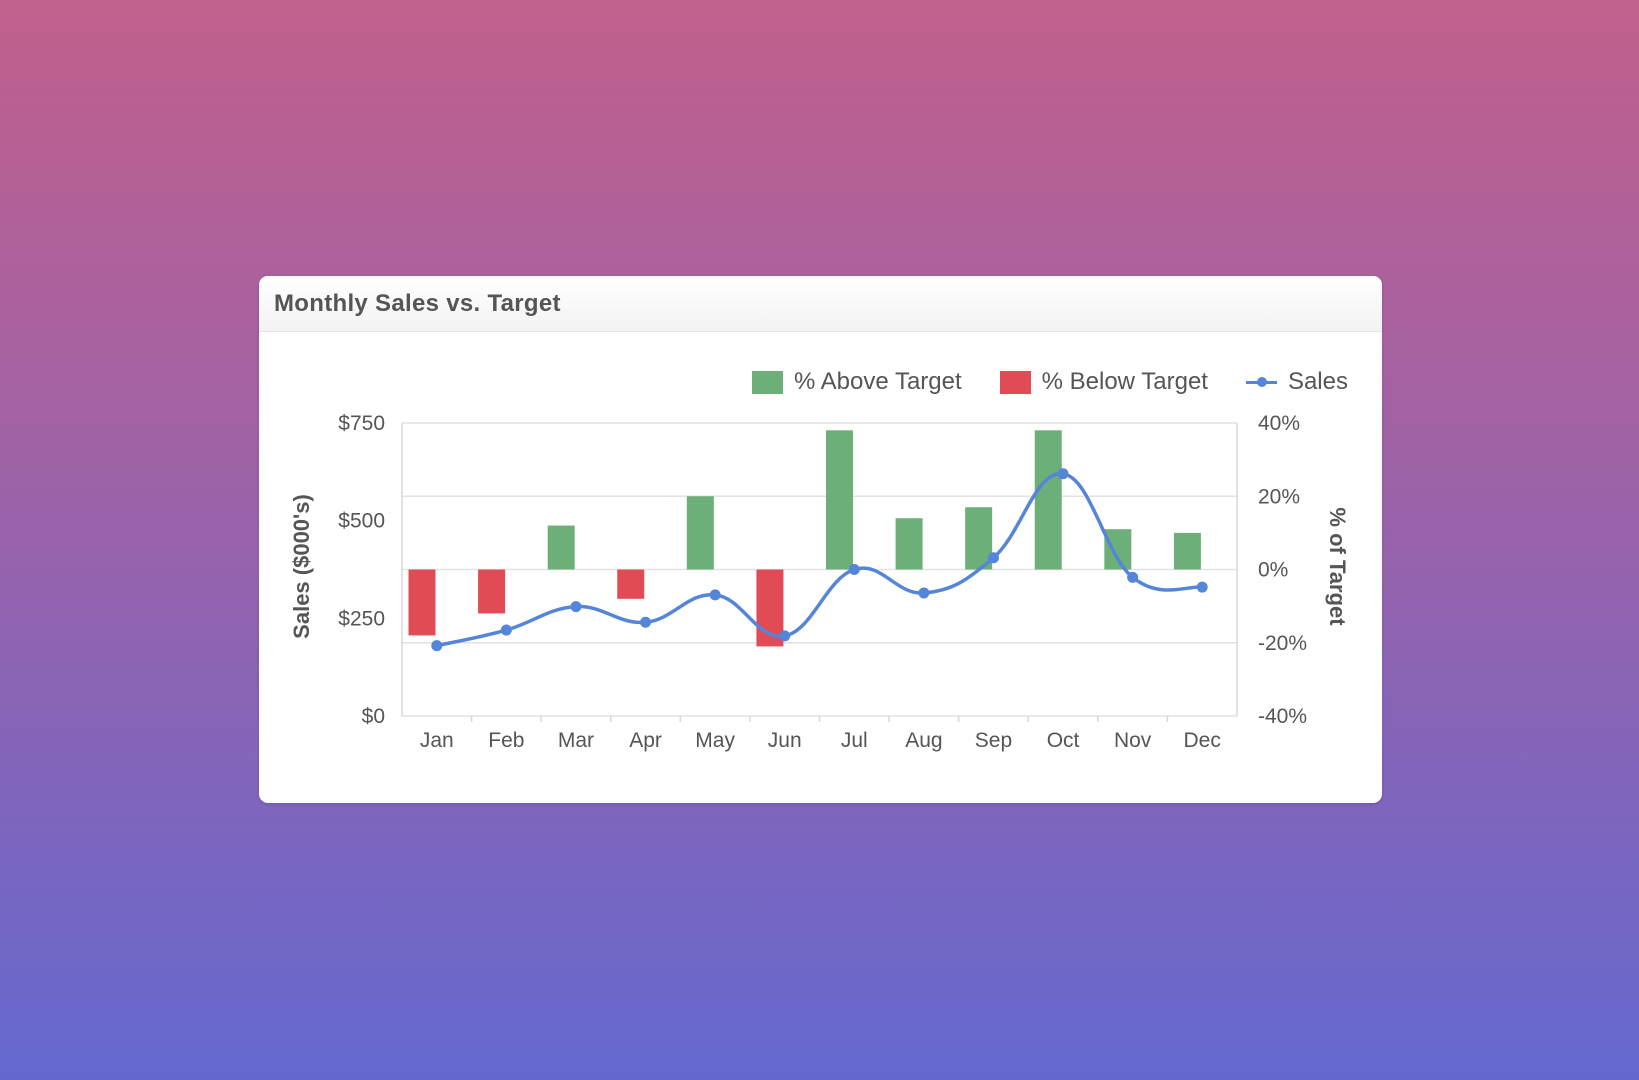  I want to click on y-tick-label: $500, so click(361, 521).